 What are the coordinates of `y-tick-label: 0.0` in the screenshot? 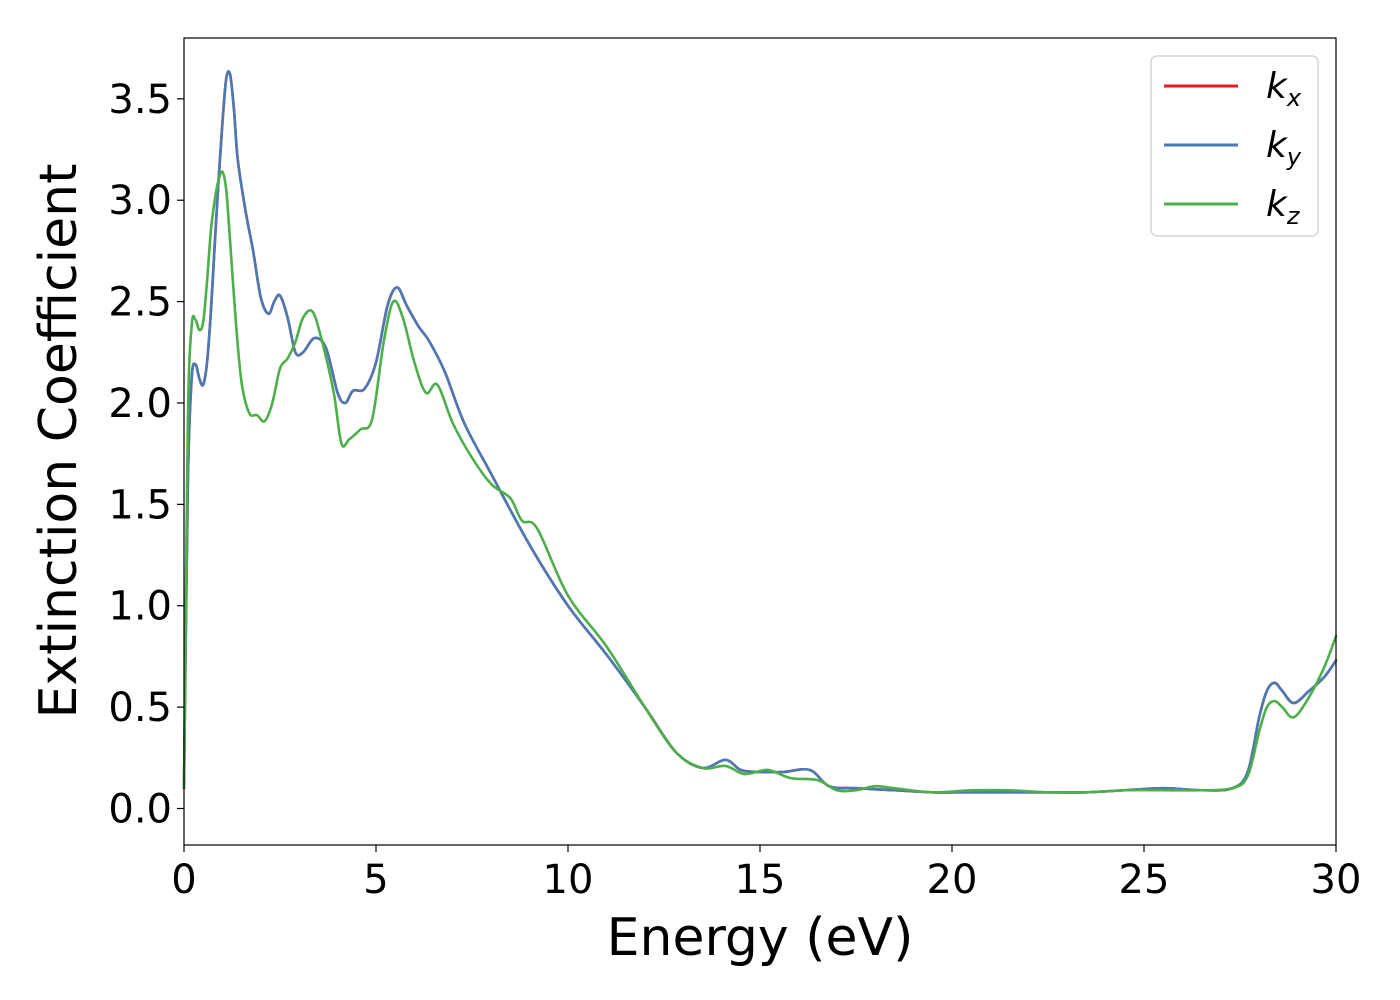 It's located at (140, 810).